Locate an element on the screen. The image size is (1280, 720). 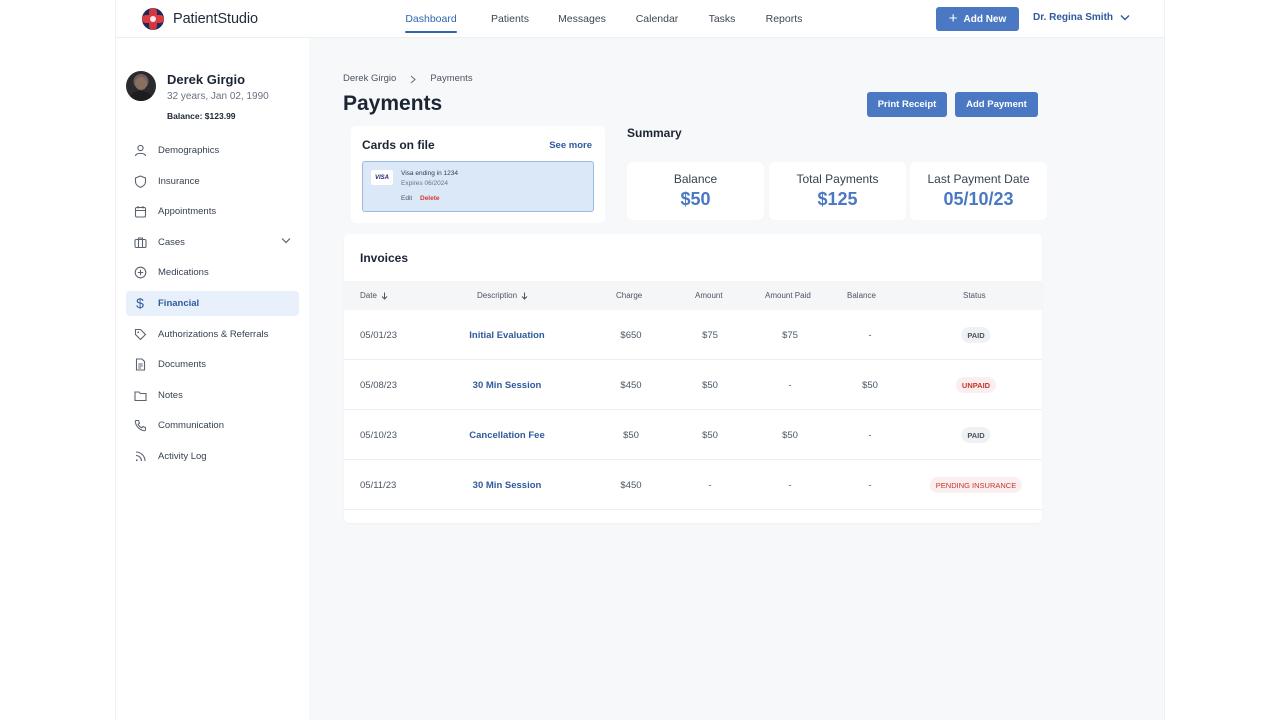
user-menu: Dr. Regina Smith is located at coordinates (1081, 17).